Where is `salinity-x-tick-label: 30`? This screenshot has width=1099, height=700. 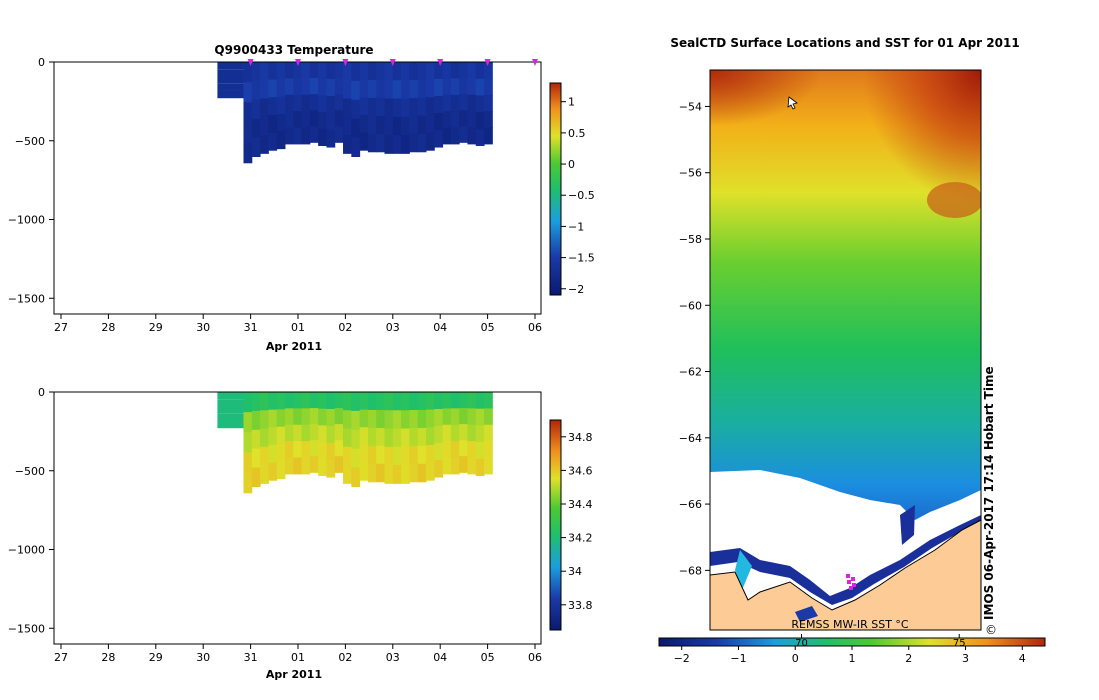
salinity-x-tick-label: 30 is located at coordinates (203, 657).